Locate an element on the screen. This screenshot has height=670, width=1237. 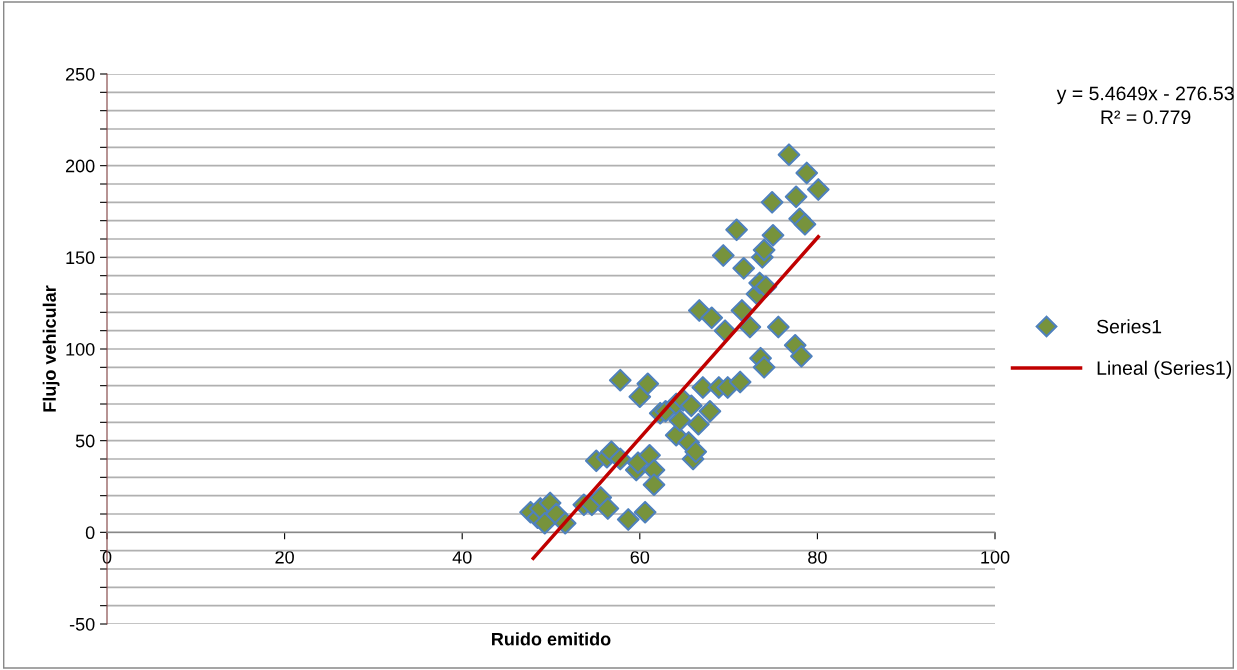
text: y = 5.4649x - 276.53 is located at coordinates (1145, 95).